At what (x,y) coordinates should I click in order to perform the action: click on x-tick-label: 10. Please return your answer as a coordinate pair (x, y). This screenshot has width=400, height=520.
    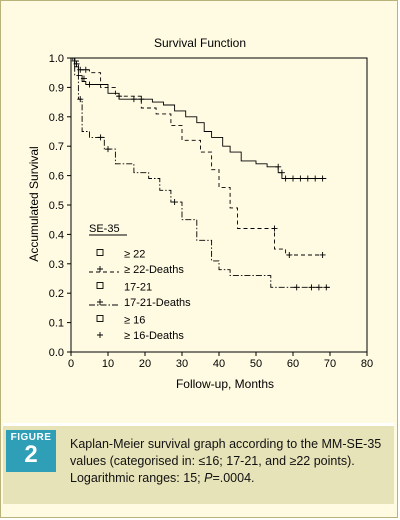
    Looking at the image, I should click on (108, 364).